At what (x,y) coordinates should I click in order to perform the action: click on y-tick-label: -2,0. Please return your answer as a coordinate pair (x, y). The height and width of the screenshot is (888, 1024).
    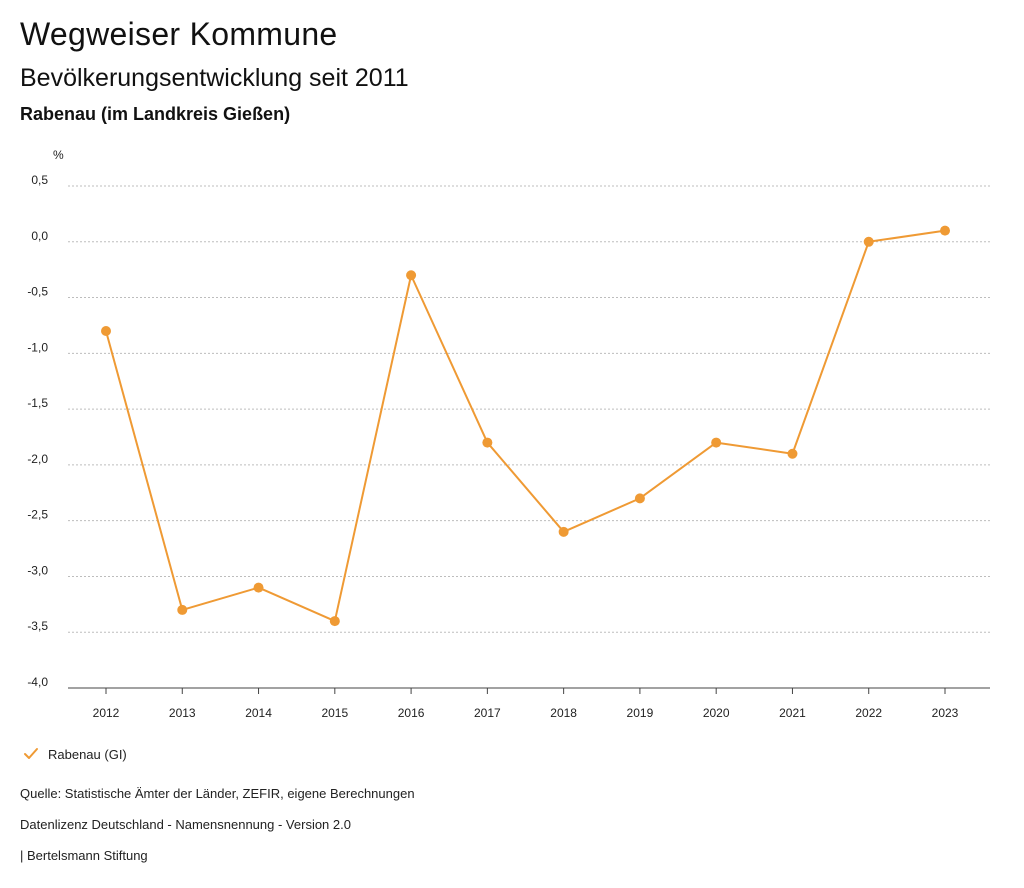
    Looking at the image, I should click on (37, 459).